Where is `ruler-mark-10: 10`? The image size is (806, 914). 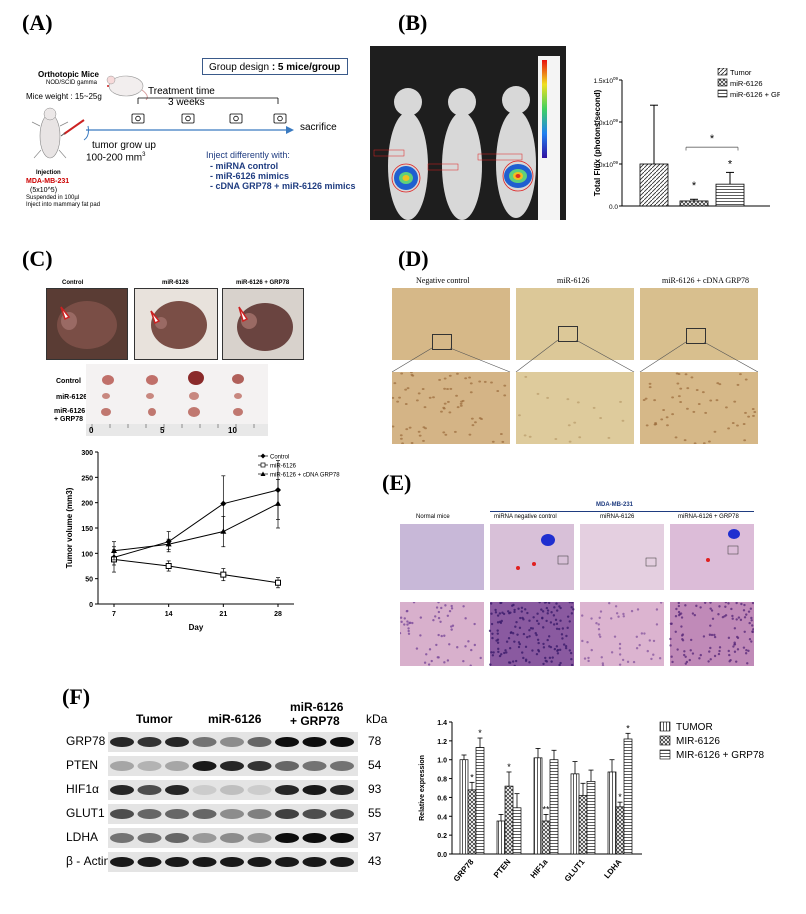
ruler-mark-10: 10 is located at coordinates (232, 430).